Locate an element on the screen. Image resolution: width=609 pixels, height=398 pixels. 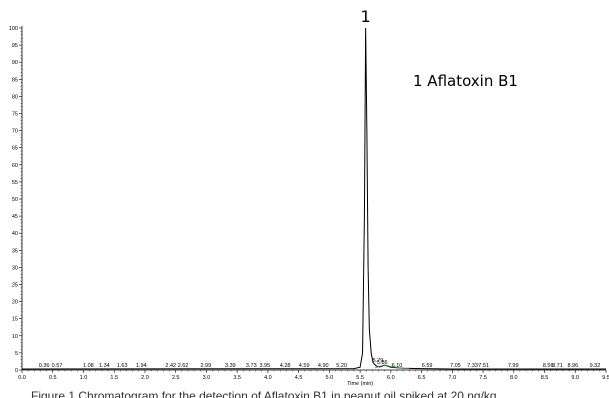
y-tick-label: 50 is located at coordinates (15, 200).